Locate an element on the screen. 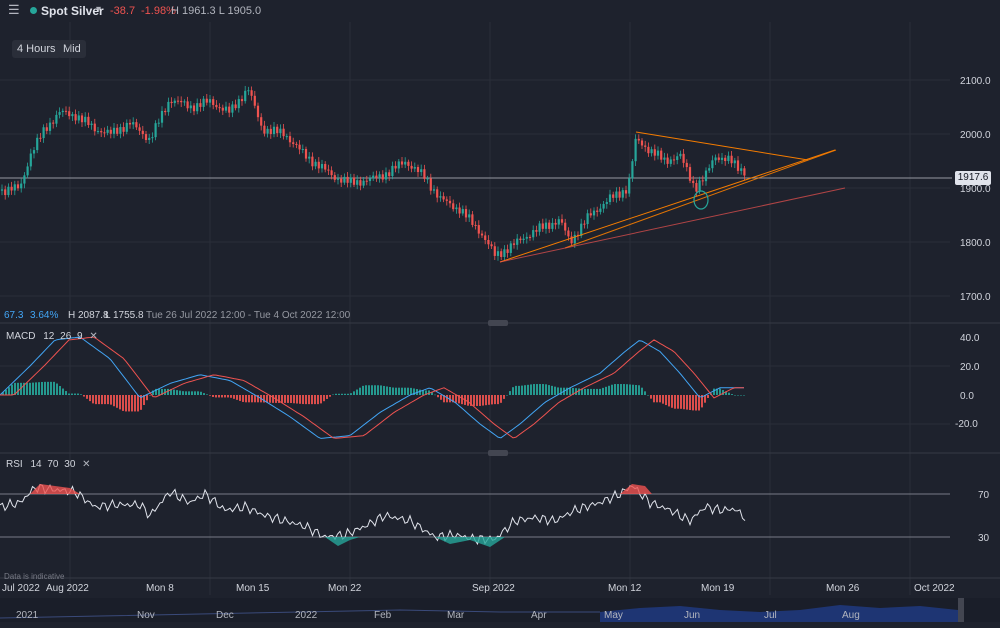  trendline is located at coordinates (700, 199).